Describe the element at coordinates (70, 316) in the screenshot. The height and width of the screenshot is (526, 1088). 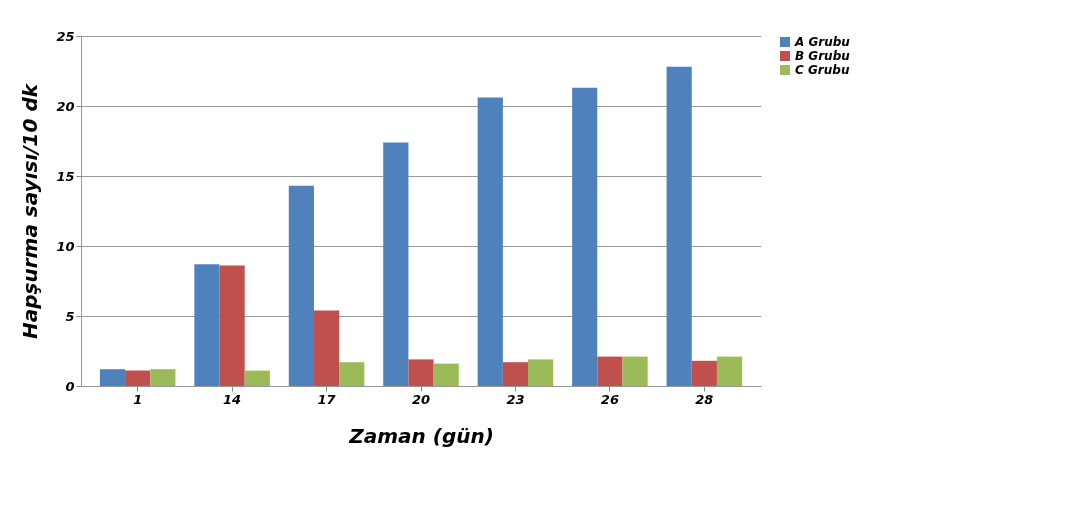
I see `y-tick-label: 5` at that location.